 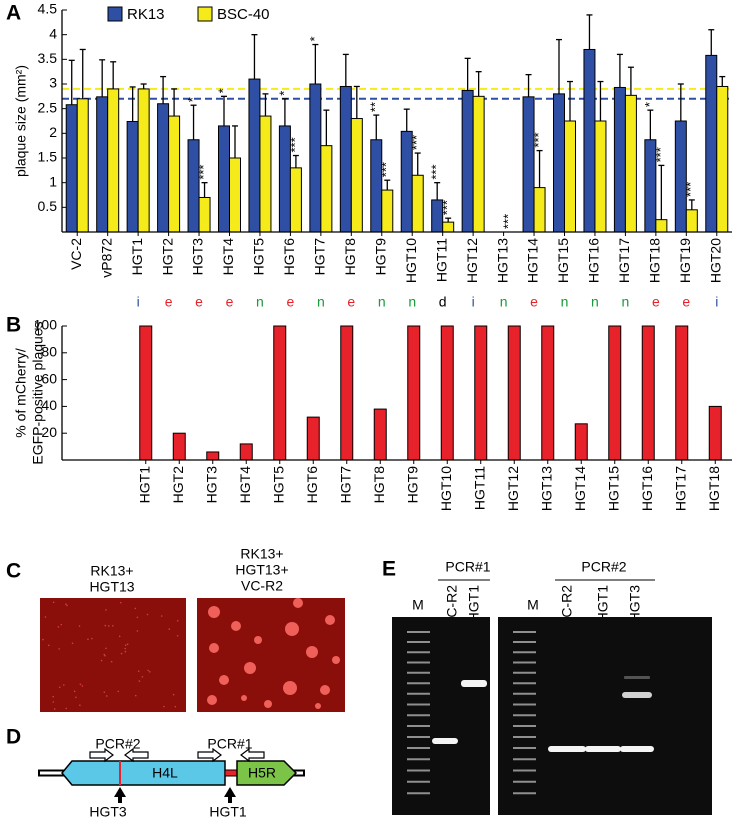 What do you see at coordinates (474, 604) in the screenshot?
I see `lane-label: HGT1` at bounding box center [474, 604].